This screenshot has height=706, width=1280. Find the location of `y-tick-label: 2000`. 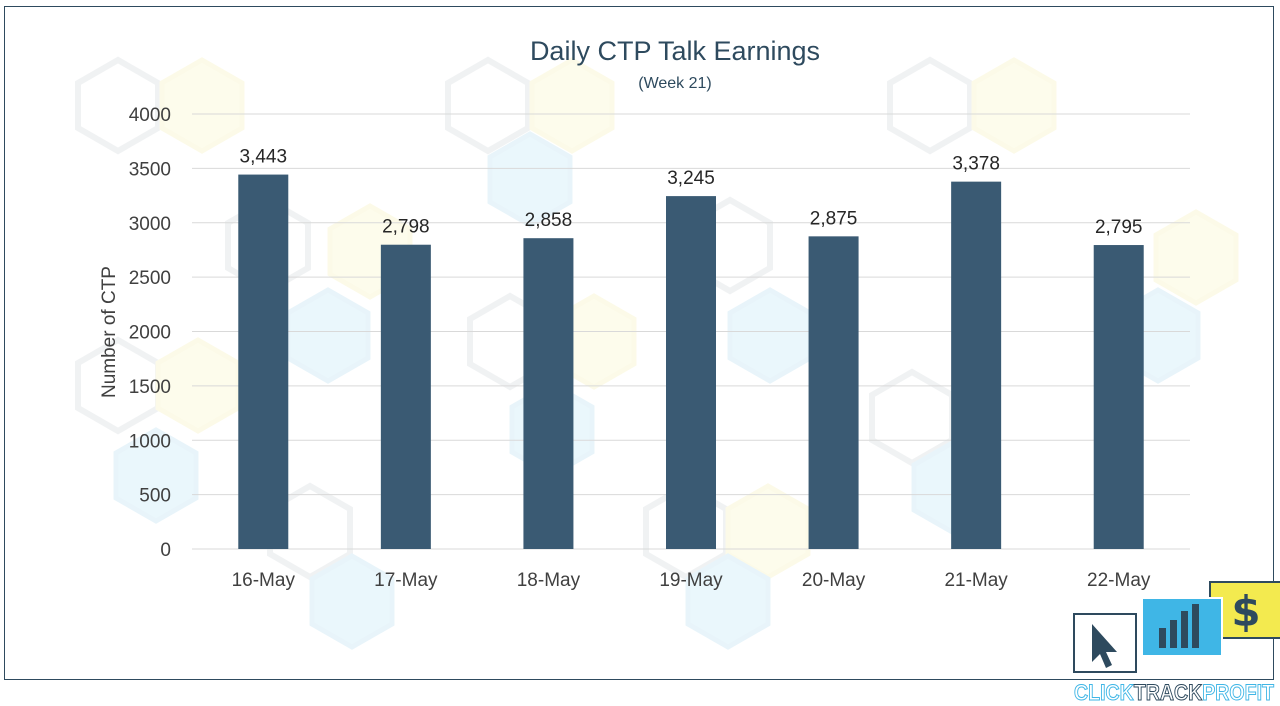

y-tick-label: 2000 is located at coordinates (150, 333).